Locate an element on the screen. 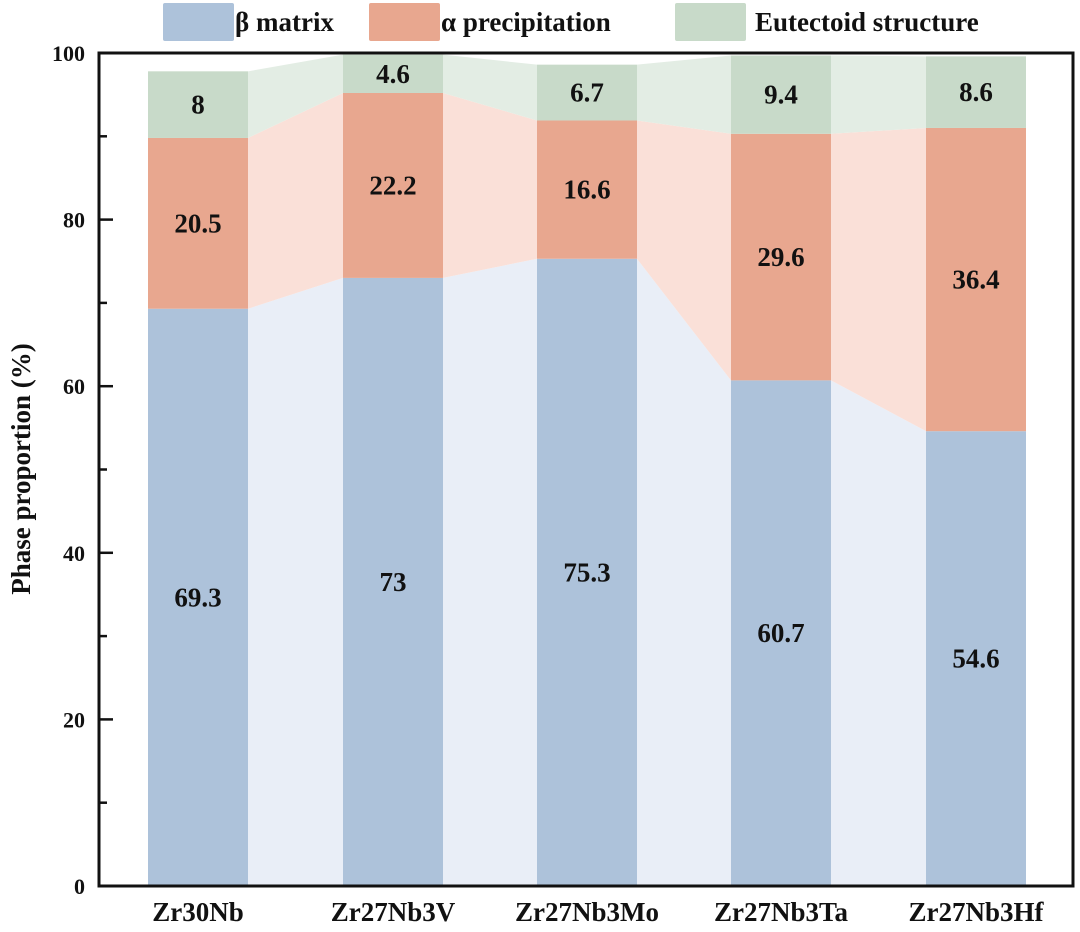 The image size is (1080, 932). y-axis-title: Phase proportion (%) is located at coordinates (21, 469).